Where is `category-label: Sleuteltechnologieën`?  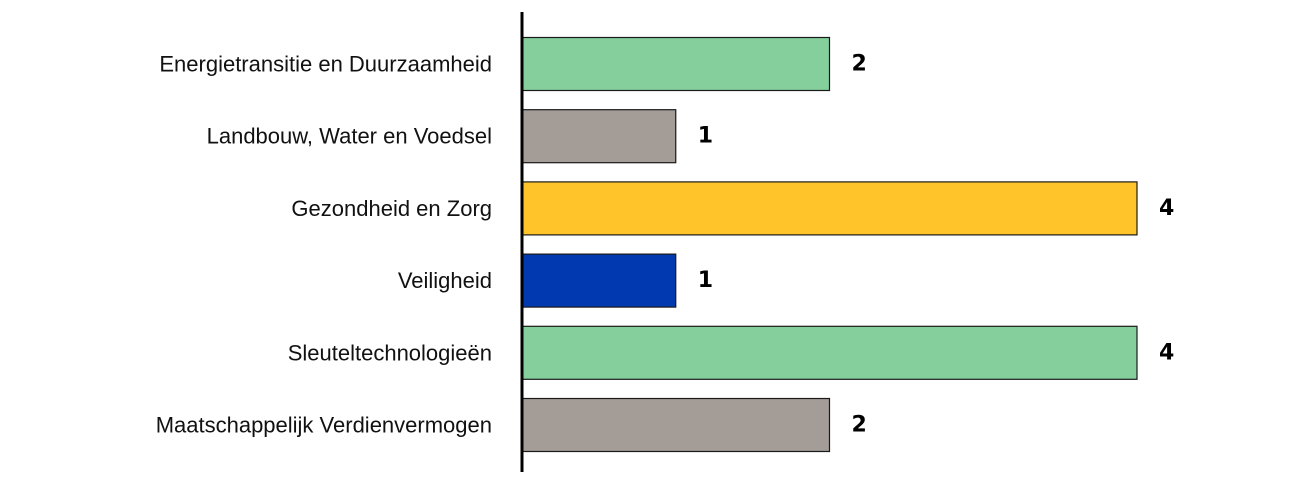 category-label: Sleuteltechnologieën is located at coordinates (390, 352).